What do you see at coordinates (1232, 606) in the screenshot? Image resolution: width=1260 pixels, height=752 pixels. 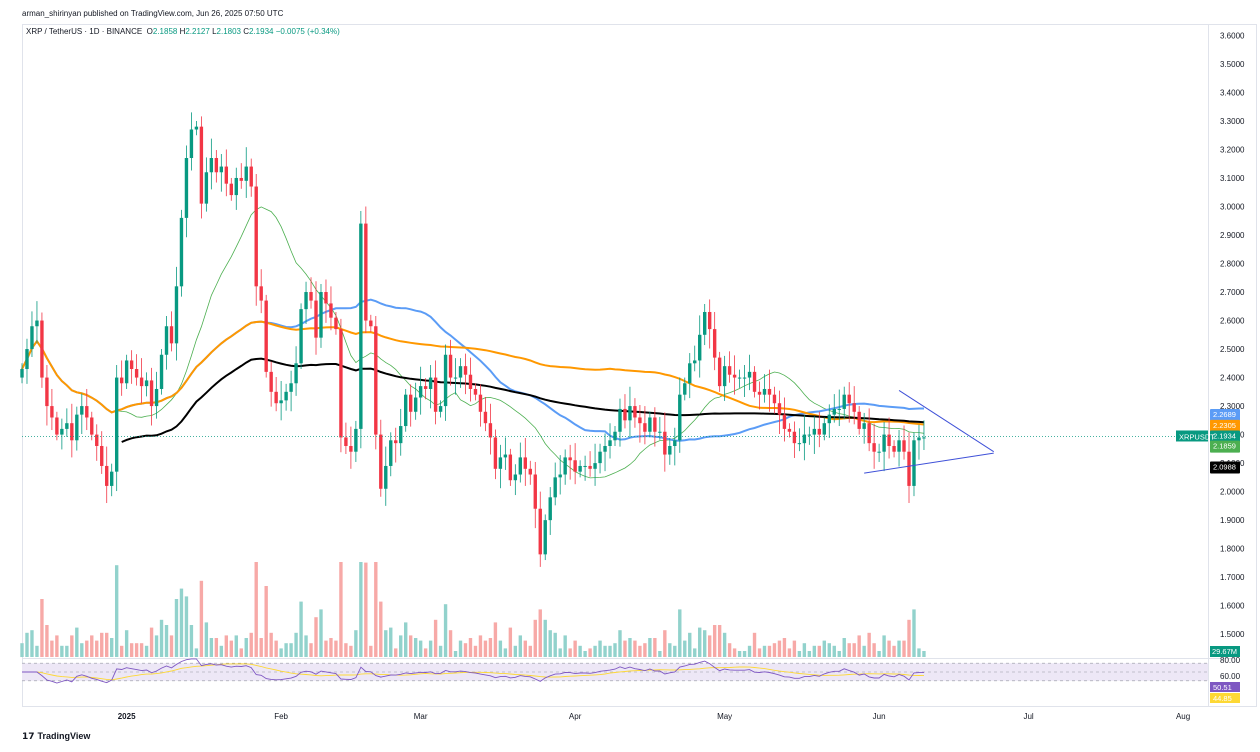 I see `price-tick-label: 1.6000` at bounding box center [1232, 606].